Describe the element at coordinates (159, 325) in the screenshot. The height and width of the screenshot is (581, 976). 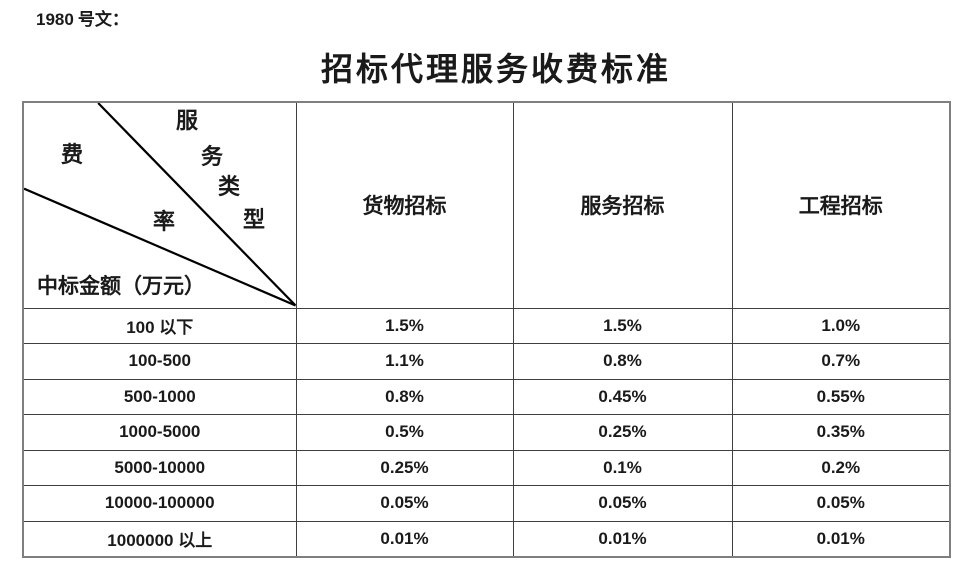
I see `row-range-cell: 100 以下` at that location.